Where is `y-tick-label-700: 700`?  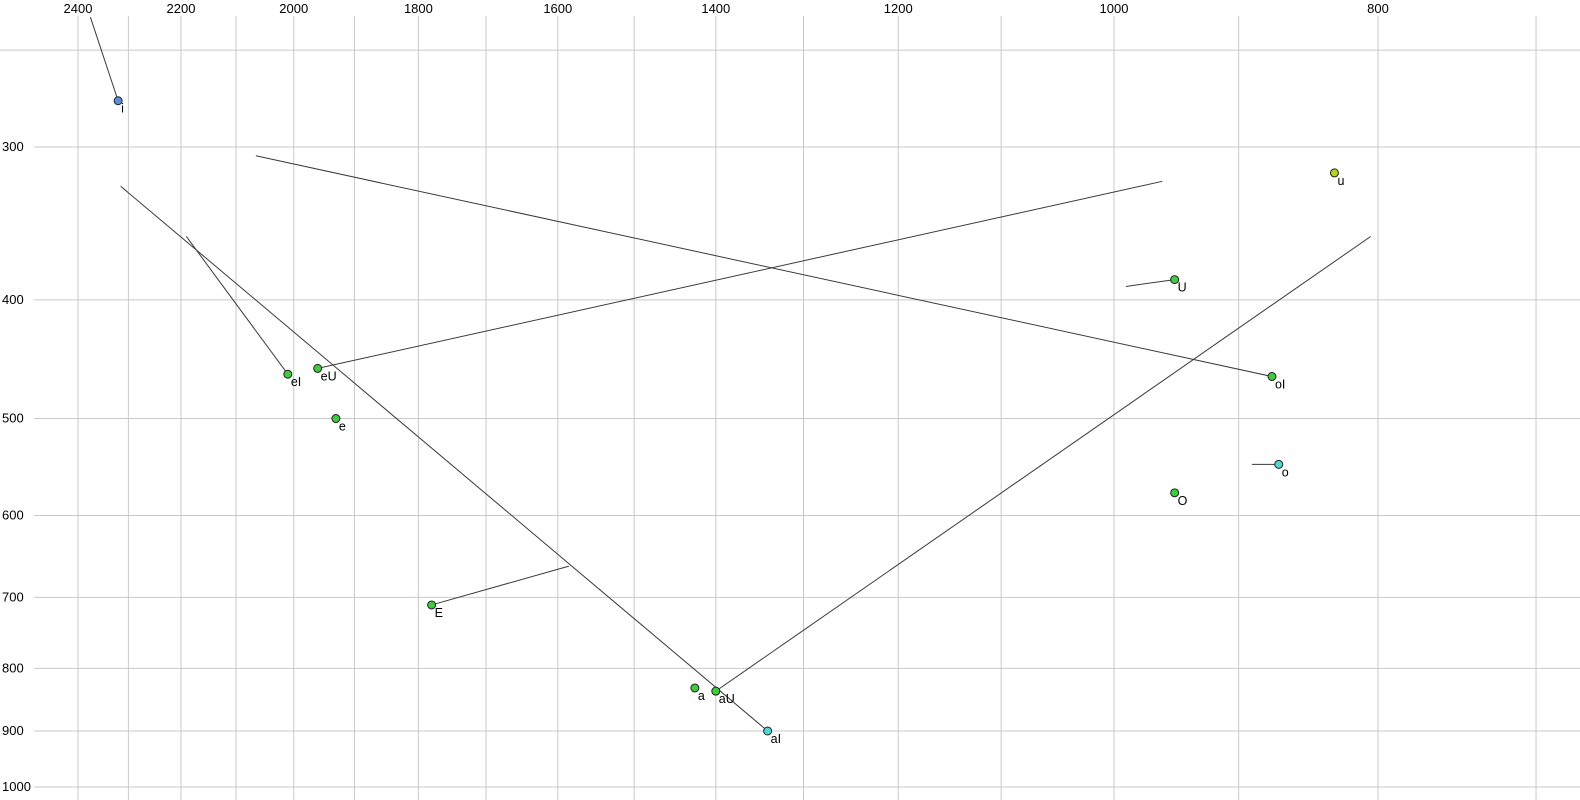 y-tick-label-700: 700 is located at coordinates (13, 596).